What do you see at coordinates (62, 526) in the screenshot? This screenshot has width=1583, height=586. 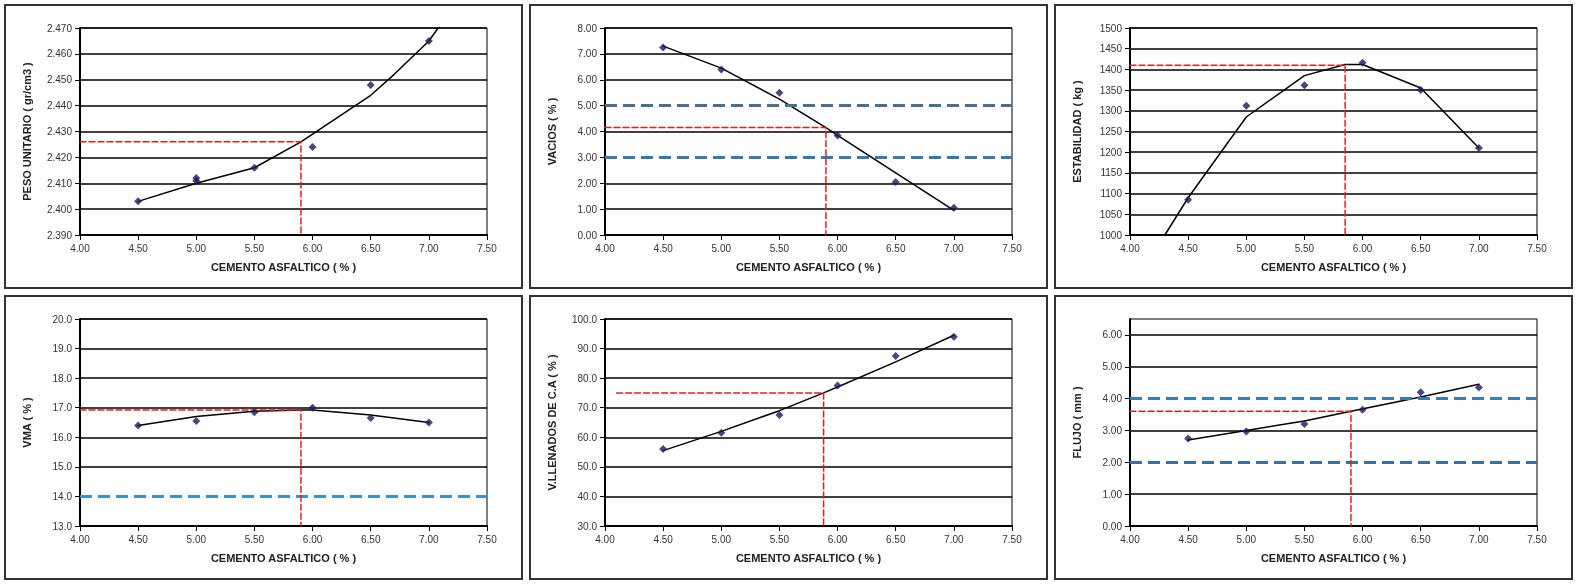 I see `y-tick-label: 13.0` at bounding box center [62, 526].